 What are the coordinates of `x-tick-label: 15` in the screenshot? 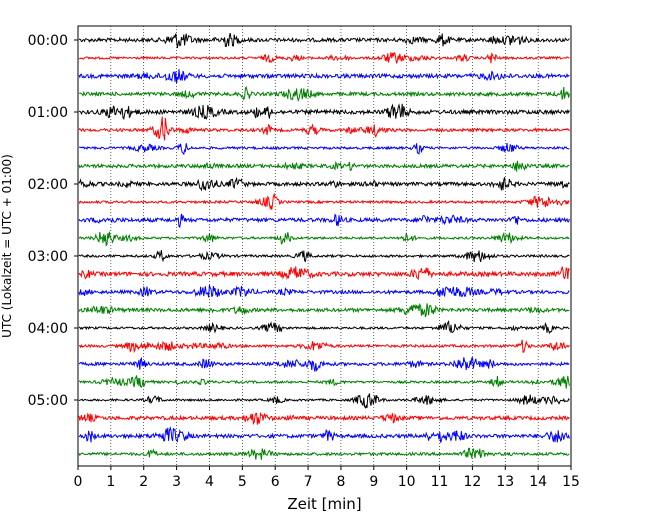 It's located at (571, 482).